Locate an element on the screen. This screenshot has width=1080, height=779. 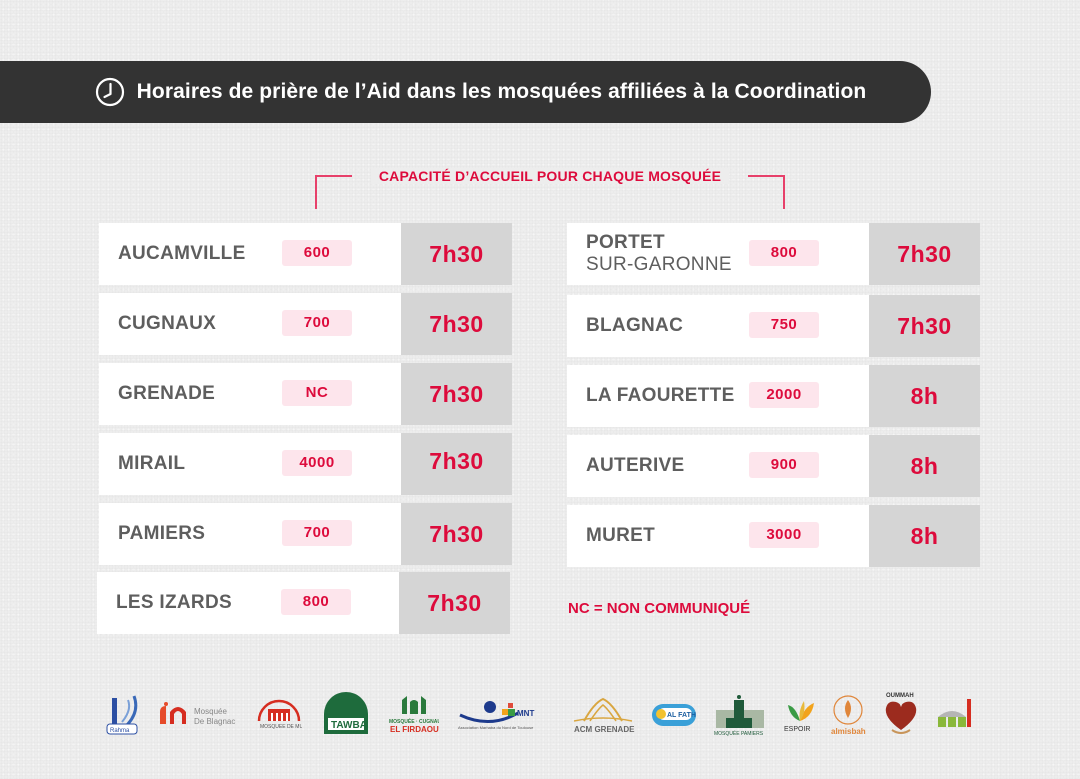
mosquee-pamiers-logo: MOSQUÉE PAMIERS is located at coordinates (740, 715).